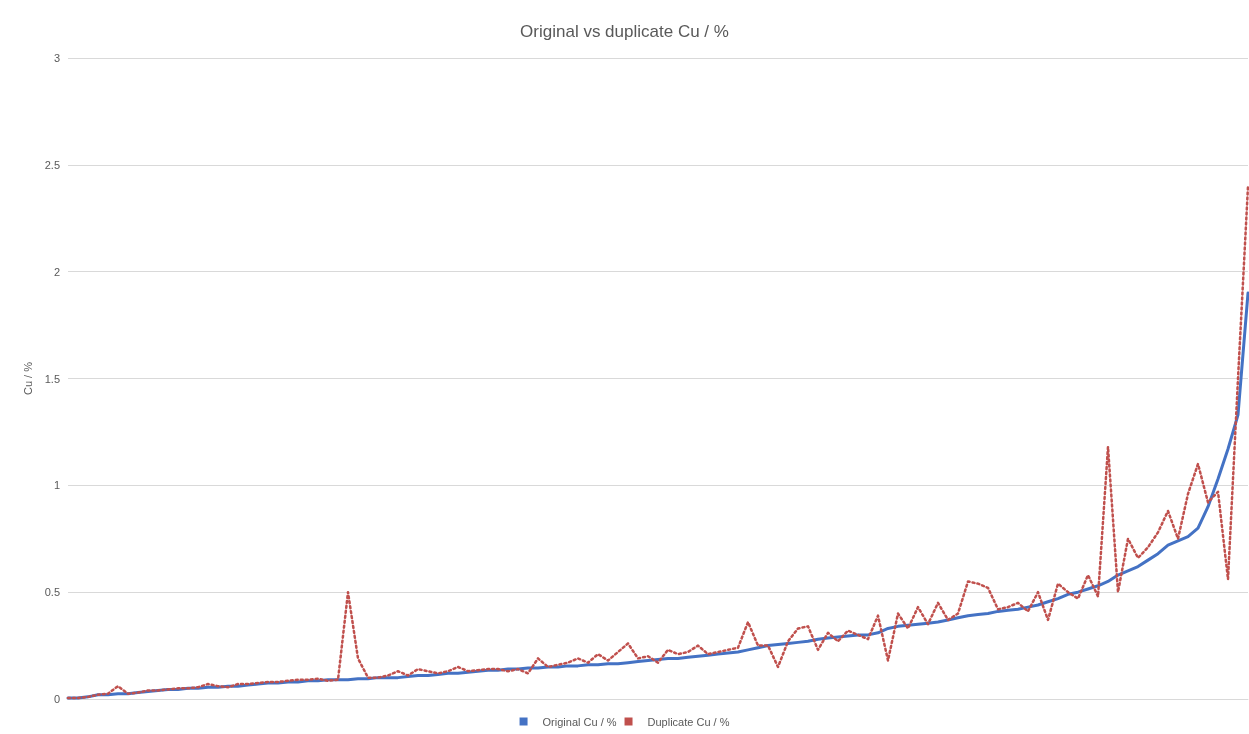  I want to click on y-axis-title: Cu / %, so click(28, 378).